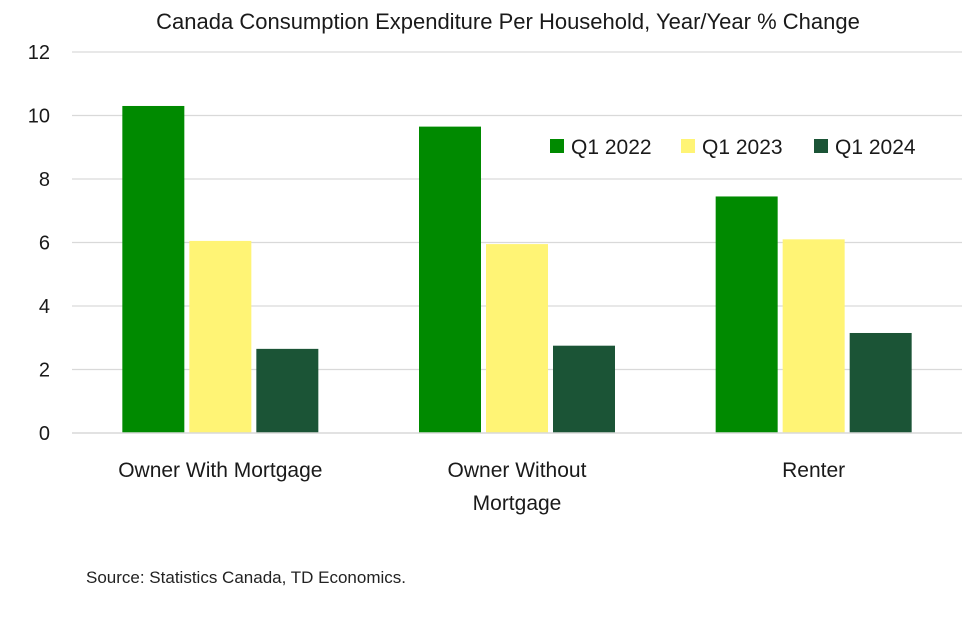  What do you see at coordinates (611, 147) in the screenshot?
I see `legend-label: Q1 2022` at bounding box center [611, 147].